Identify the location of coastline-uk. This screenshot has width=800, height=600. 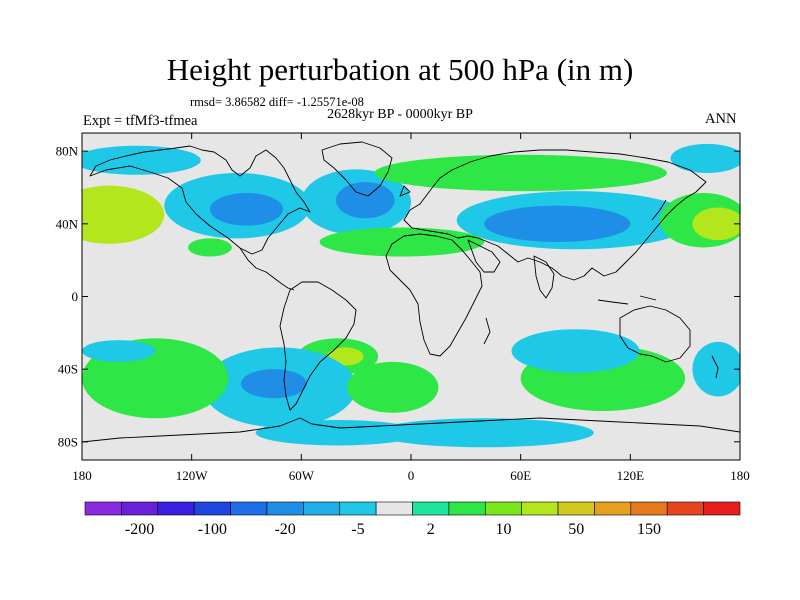
(405, 191).